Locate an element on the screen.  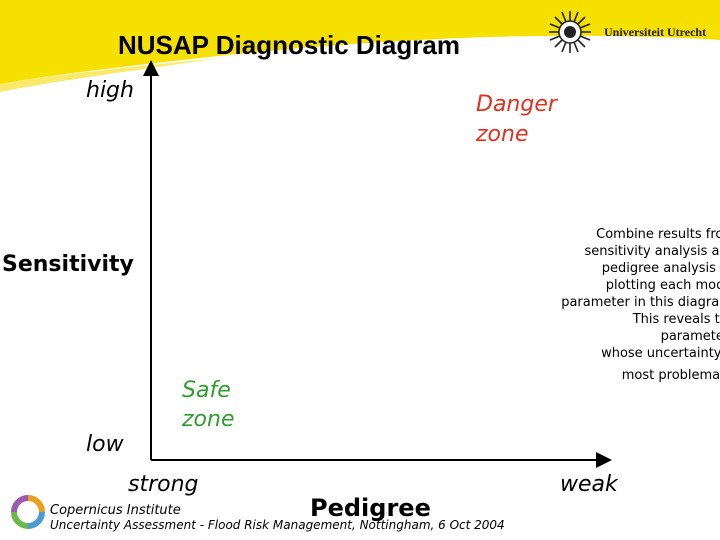
copernicus-logo-icon is located at coordinates (28, 512).